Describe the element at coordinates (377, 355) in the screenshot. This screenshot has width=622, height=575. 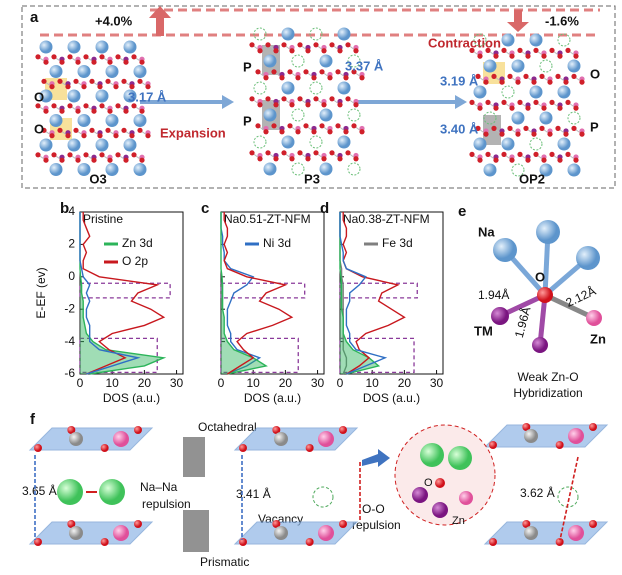
I see `highlight-box` at that location.